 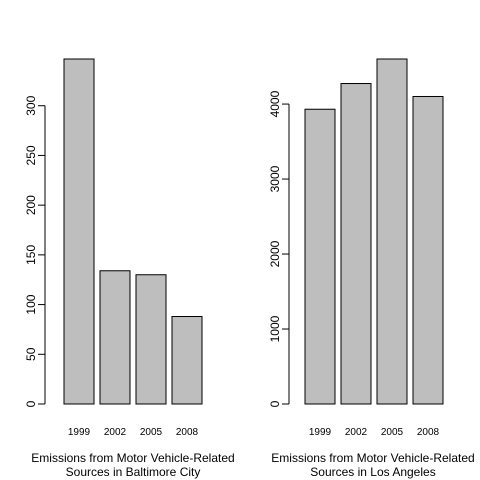 I want to click on y-tick-label: 100, so click(x=31, y=304).